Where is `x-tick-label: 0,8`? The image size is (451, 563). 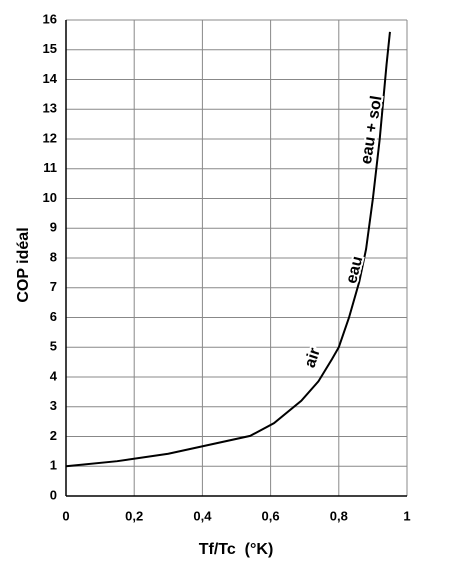 x-tick-label: 0,8 is located at coordinates (339, 515).